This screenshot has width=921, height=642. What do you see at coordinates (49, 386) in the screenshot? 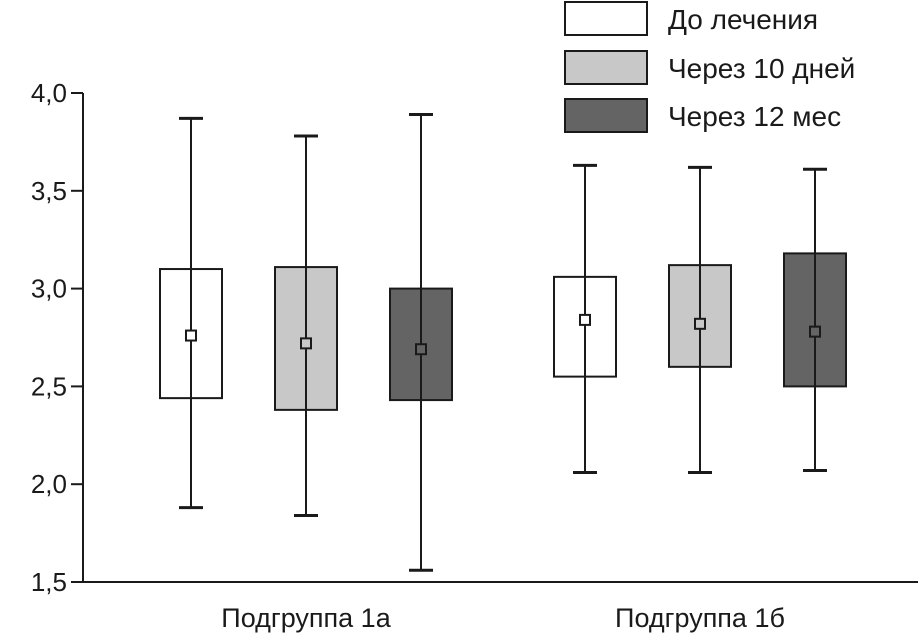
I see `y-tick-label: 2,5` at bounding box center [49, 386].